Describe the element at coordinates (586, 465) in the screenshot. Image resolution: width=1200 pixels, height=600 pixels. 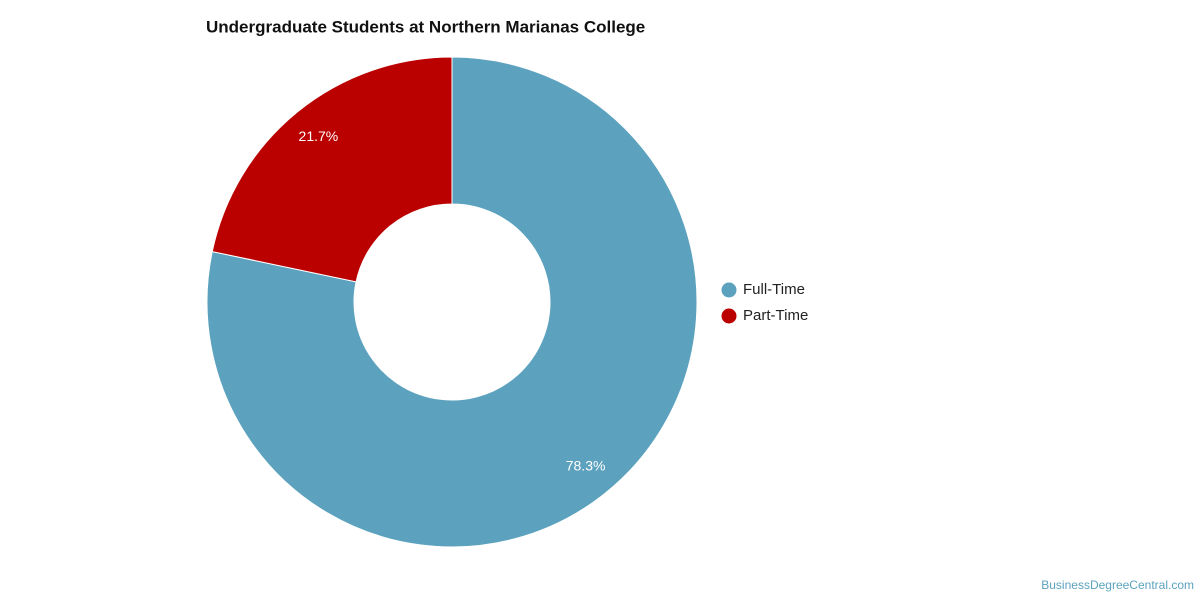
I see `data-label: 78.3%` at that location.